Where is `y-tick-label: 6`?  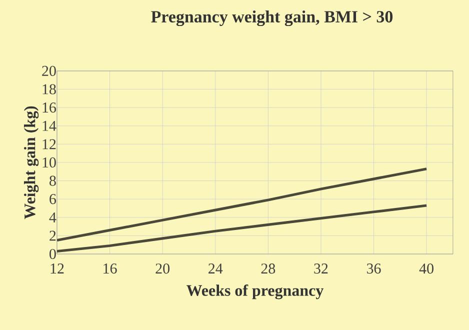 y-tick-label: 6 is located at coordinates (53, 199).